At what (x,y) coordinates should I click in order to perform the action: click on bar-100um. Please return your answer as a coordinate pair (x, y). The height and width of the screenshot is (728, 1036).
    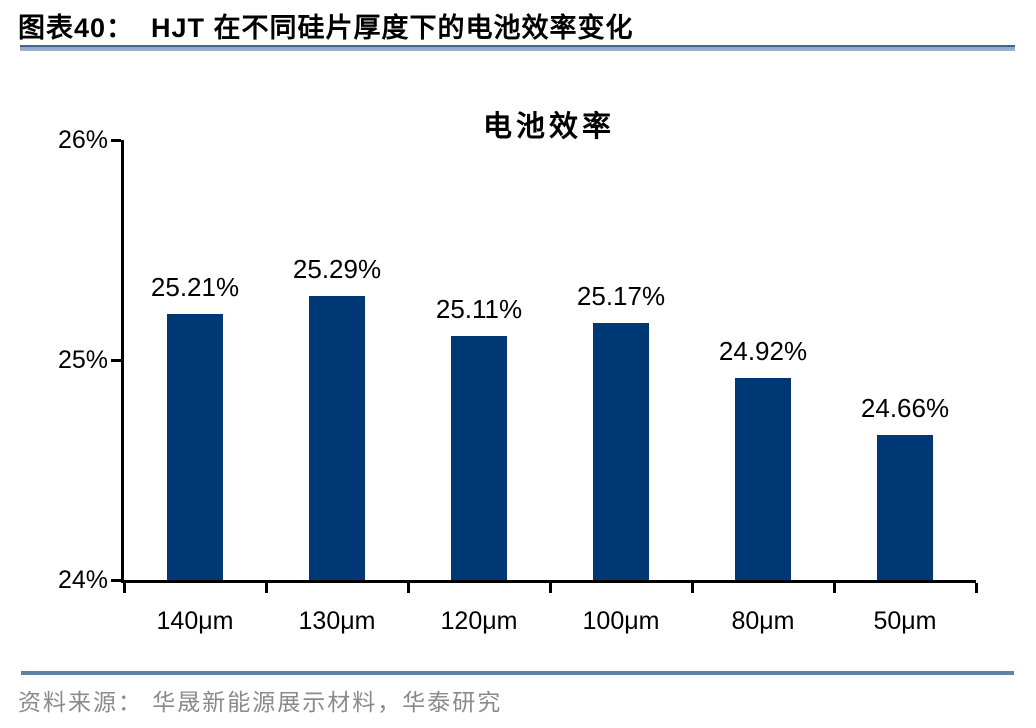
    Looking at the image, I should click on (621, 451).